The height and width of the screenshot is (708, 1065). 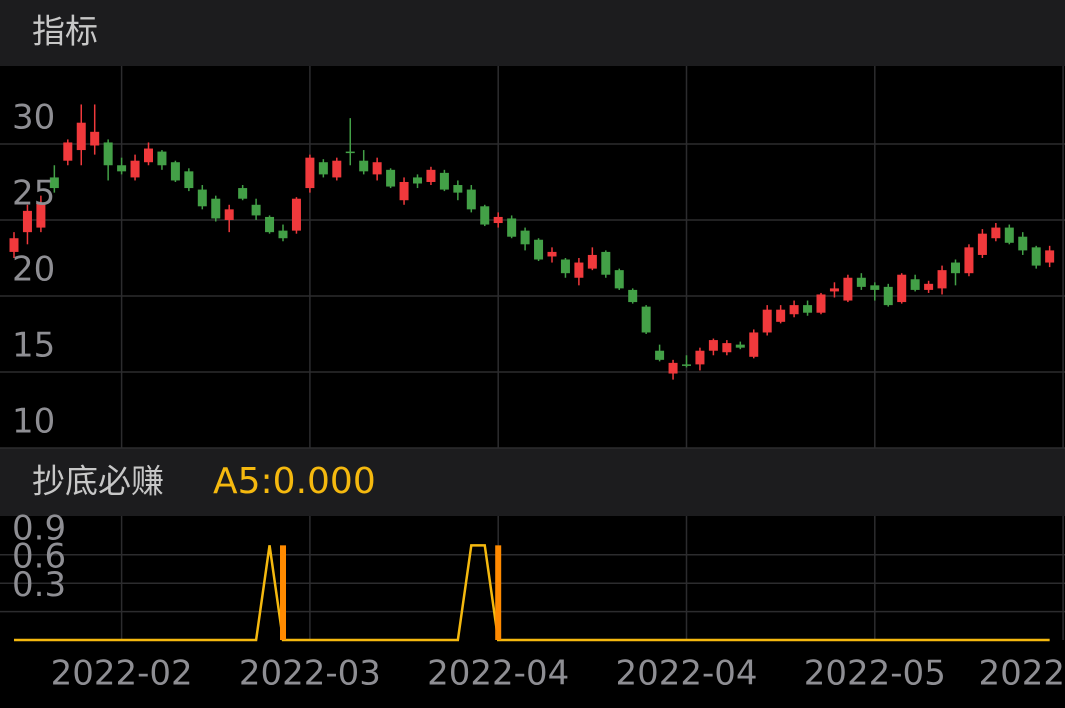 I want to click on indicator-value: A5:0.000, so click(x=294, y=481).